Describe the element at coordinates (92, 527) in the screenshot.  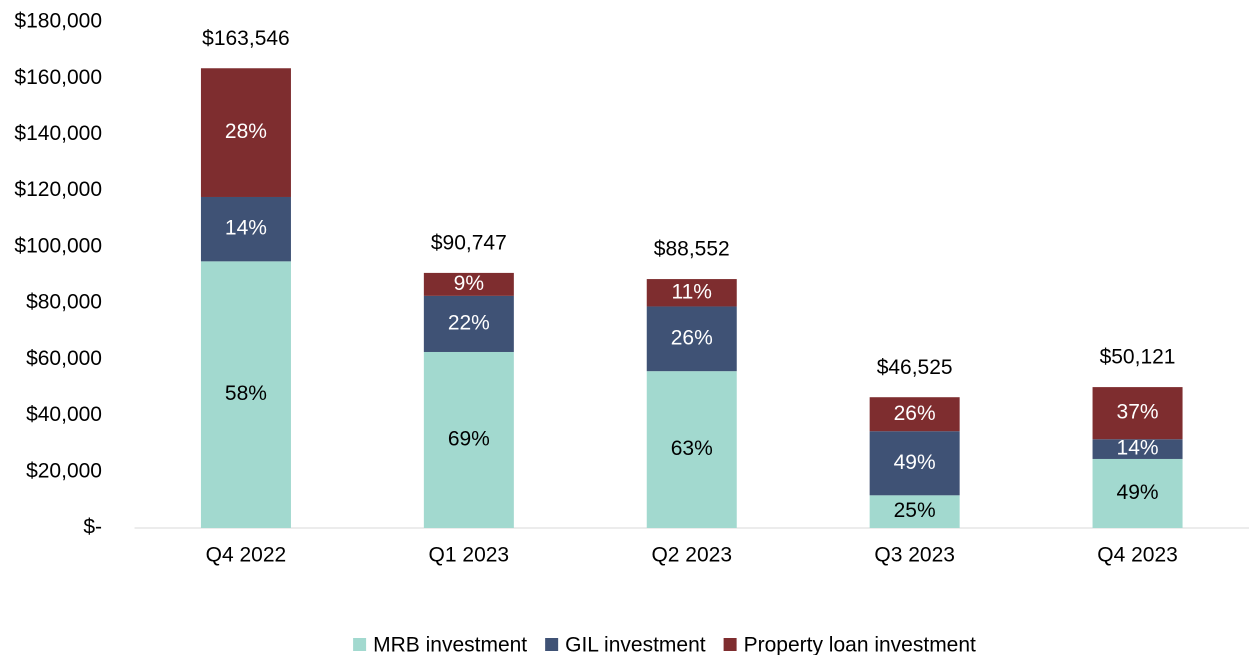
I see `y-tick-label: $-` at that location.